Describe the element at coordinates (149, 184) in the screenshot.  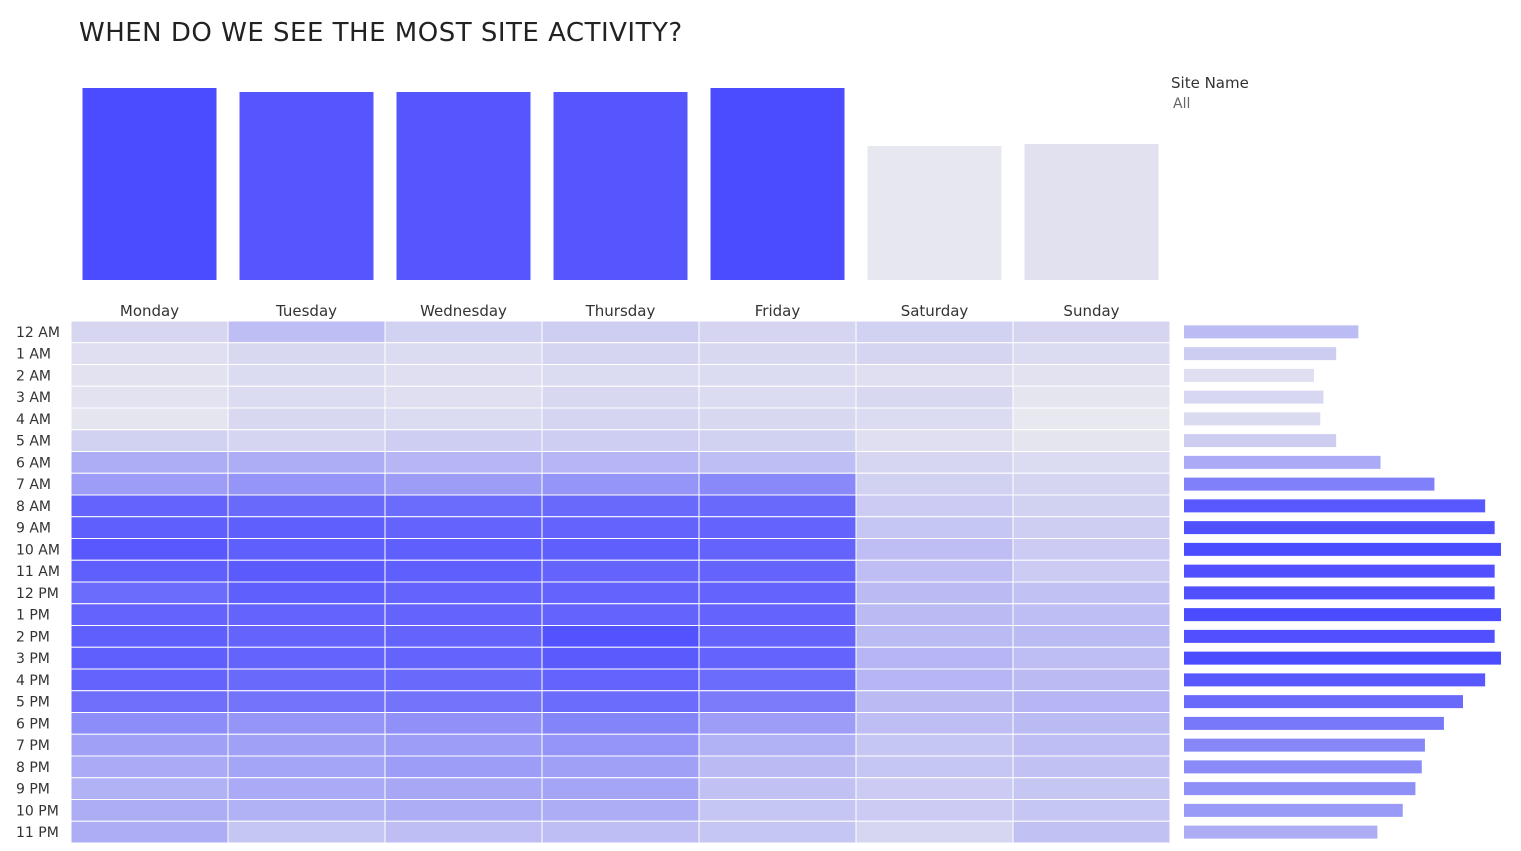
I see `day-bar-monday` at that location.